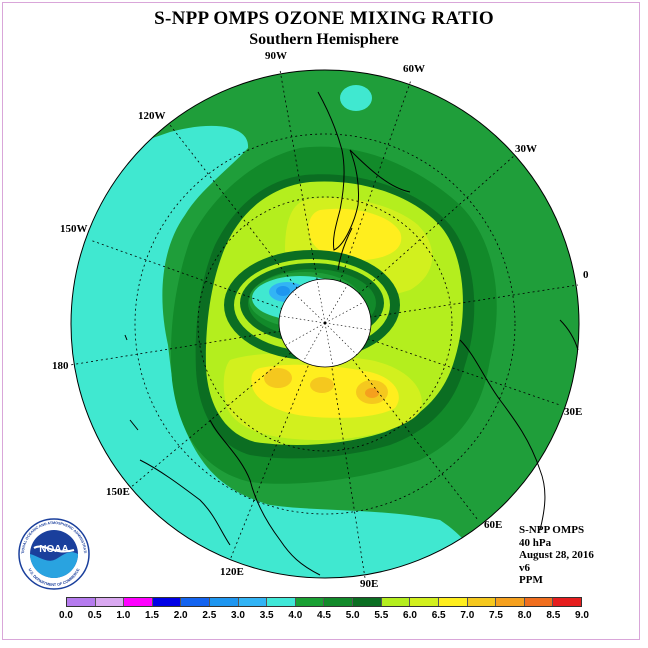 The image size is (648, 648). I want to click on colorbar-label: 7.0, so click(467, 615).